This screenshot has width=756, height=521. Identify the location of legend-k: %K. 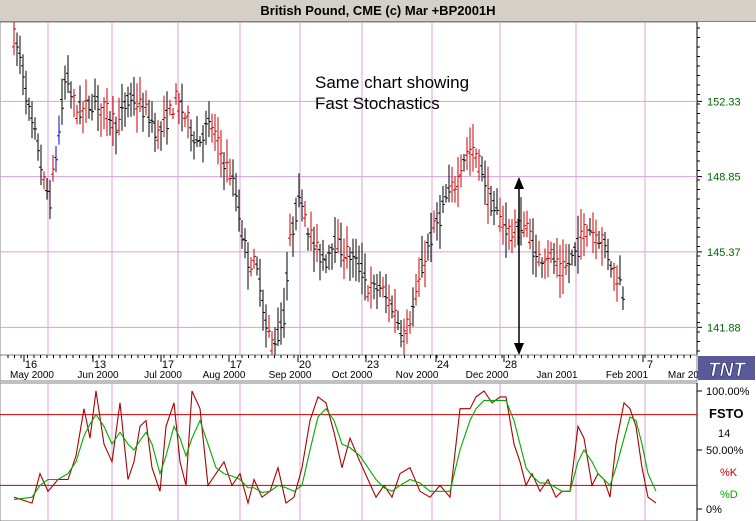
(729, 473).